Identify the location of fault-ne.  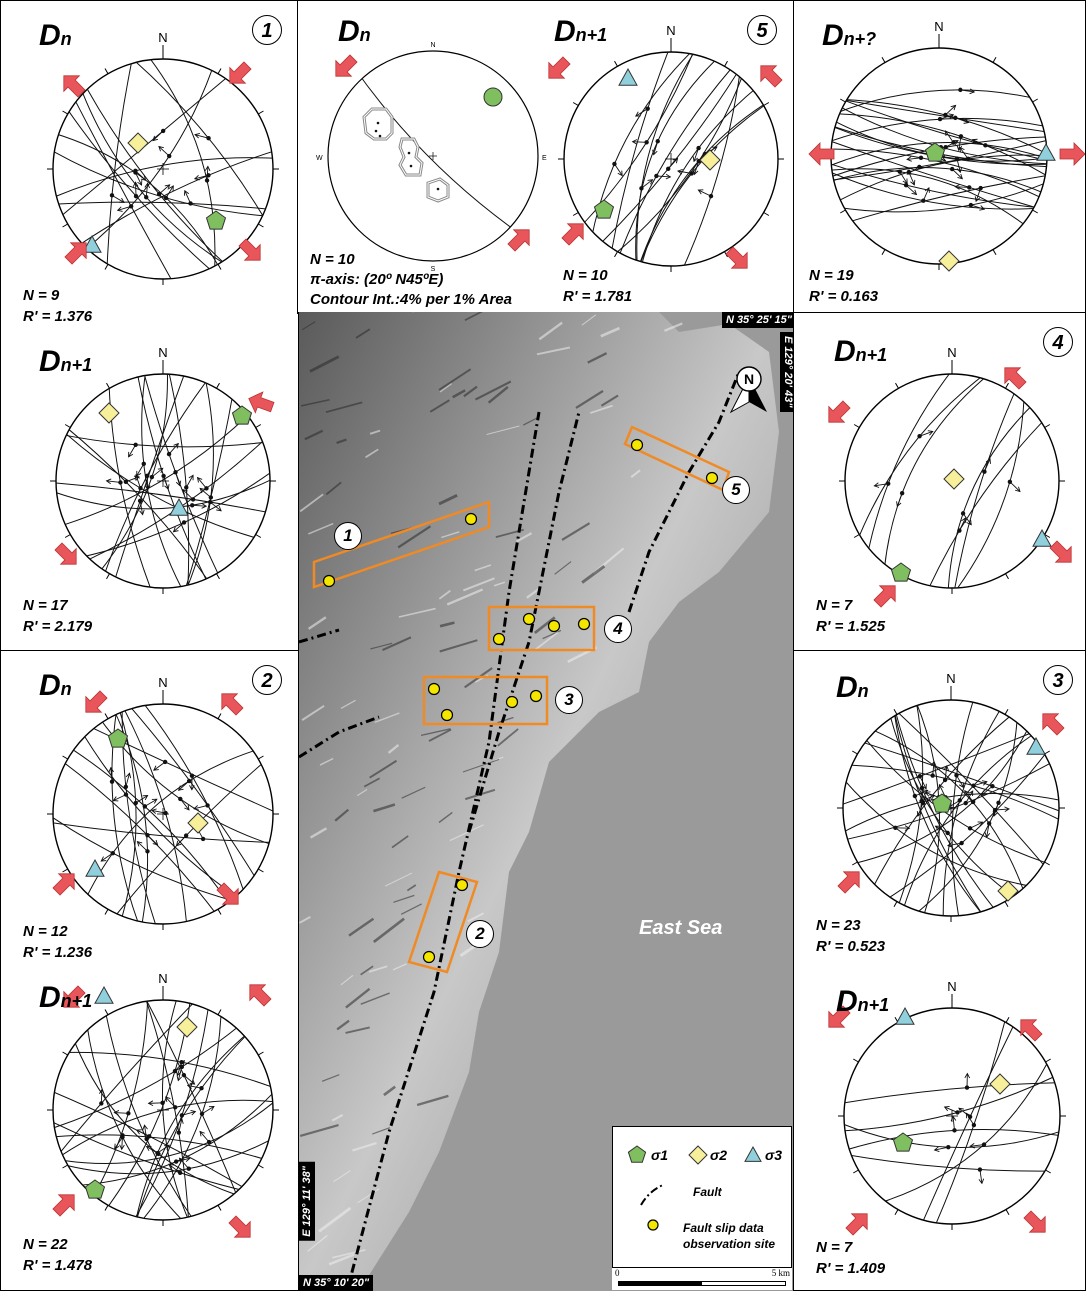
(684, 492).